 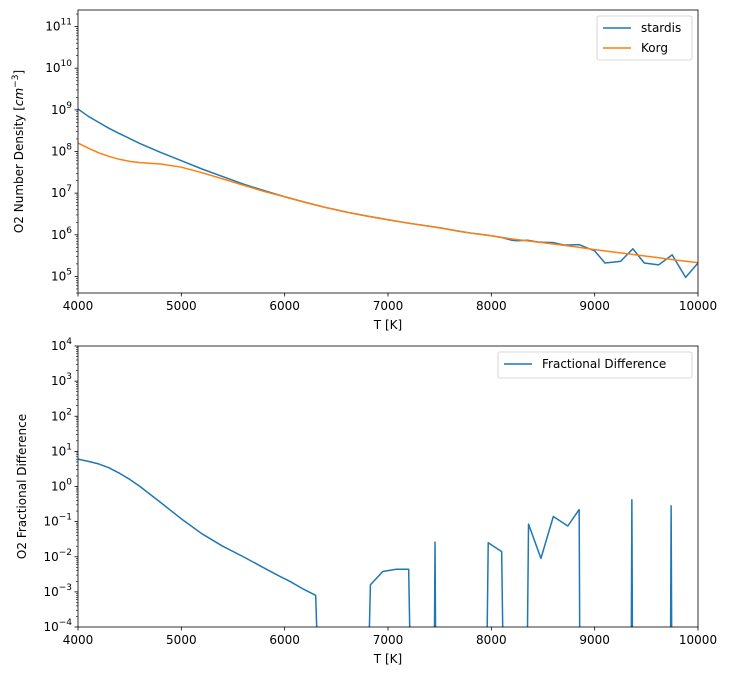 I want to click on y-tick-label: 10⁹, so click(x=61, y=109).